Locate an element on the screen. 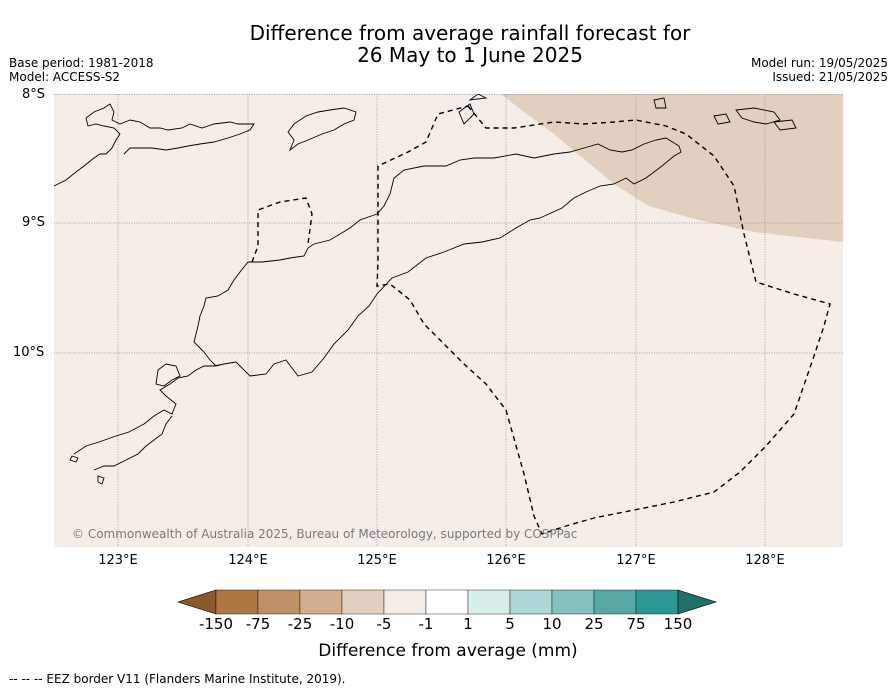 The image size is (896, 690). issued-date: Issued: 21/05/2025 is located at coordinates (830, 77).